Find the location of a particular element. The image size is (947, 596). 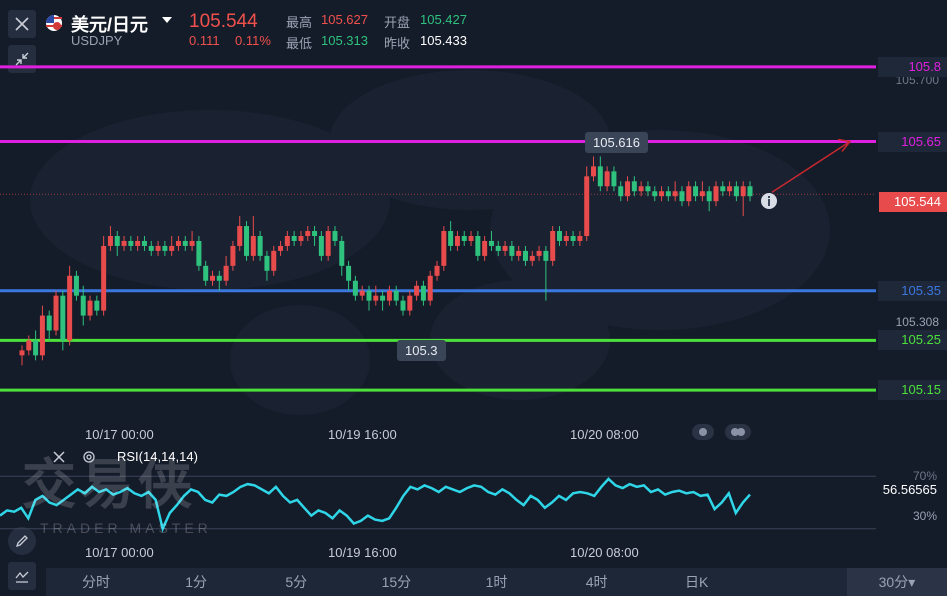

us-jp-flag-icon is located at coordinates (54, 23).